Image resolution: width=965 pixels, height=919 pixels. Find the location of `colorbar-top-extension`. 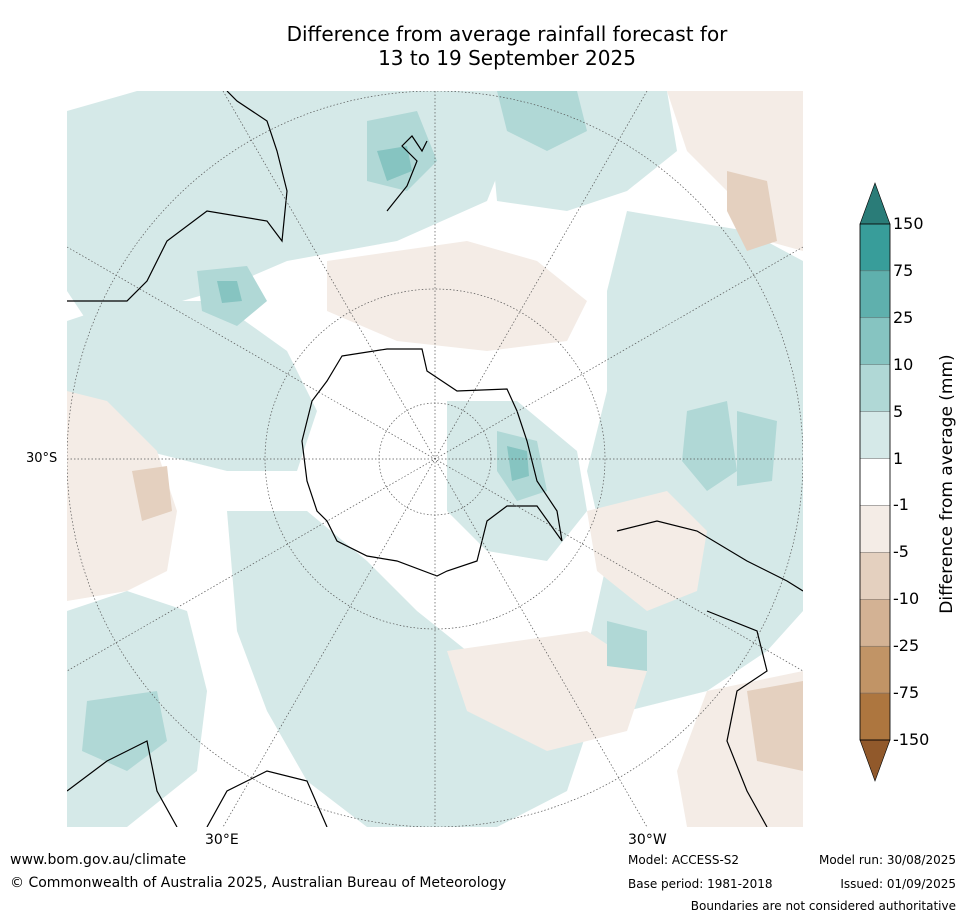

colorbar-top-extension is located at coordinates (875, 203).